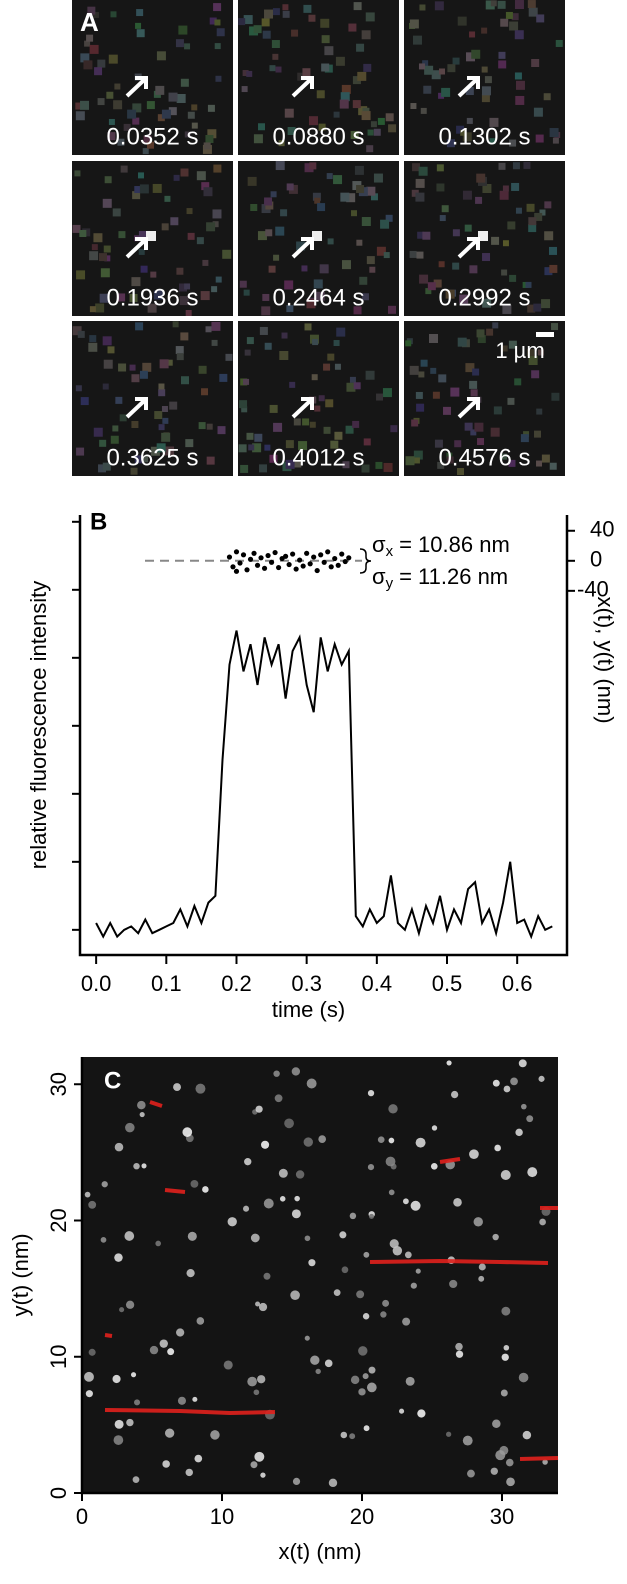 This screenshot has height=1584, width=627. What do you see at coordinates (152, 457) in the screenshot?
I see `frame-time: 0.3625 s` at bounding box center [152, 457].